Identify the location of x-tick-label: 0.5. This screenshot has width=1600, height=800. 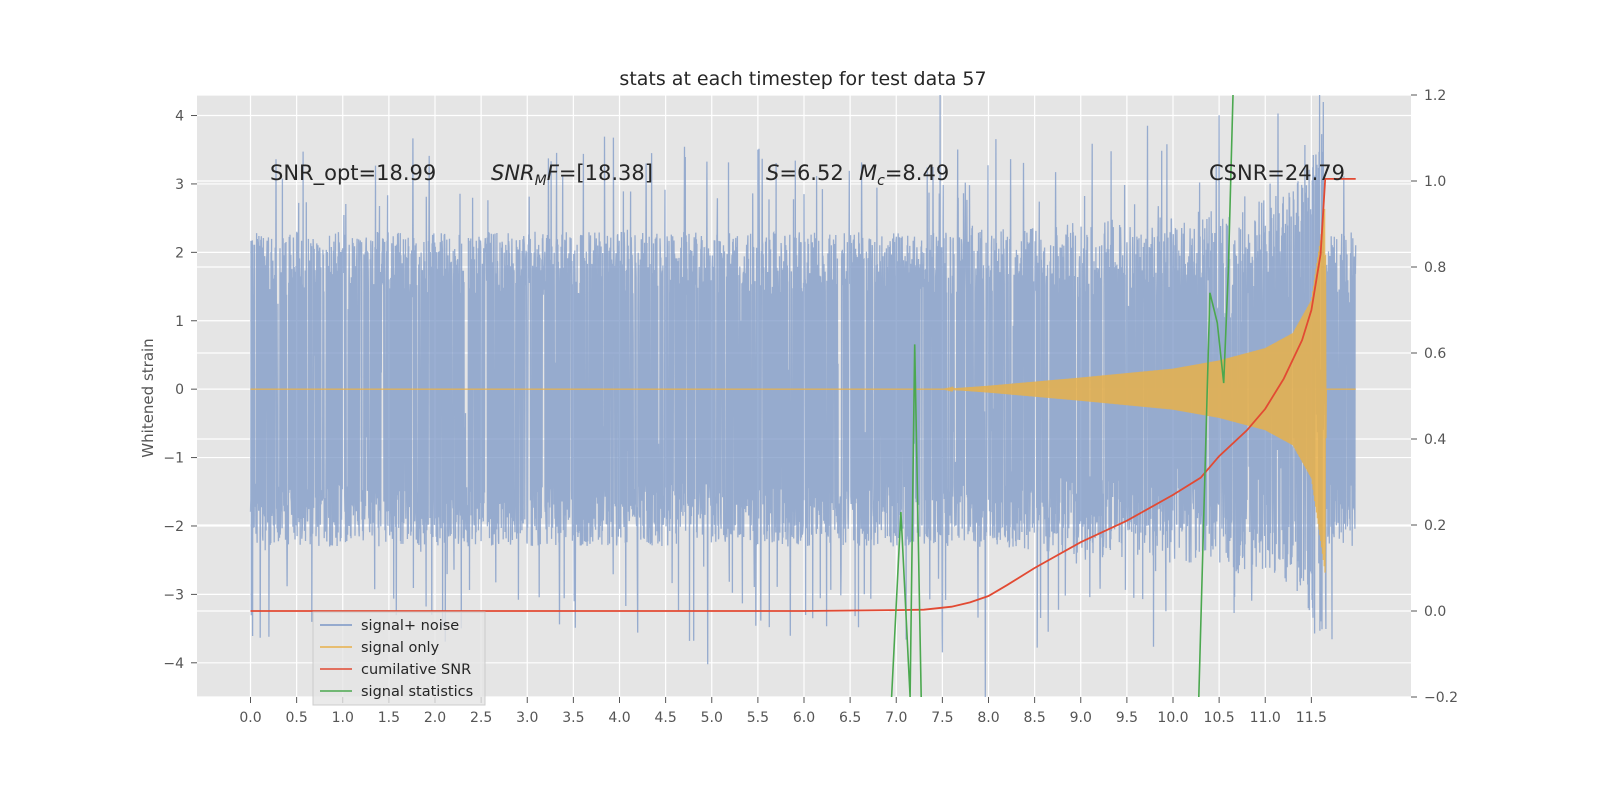
(296, 718).